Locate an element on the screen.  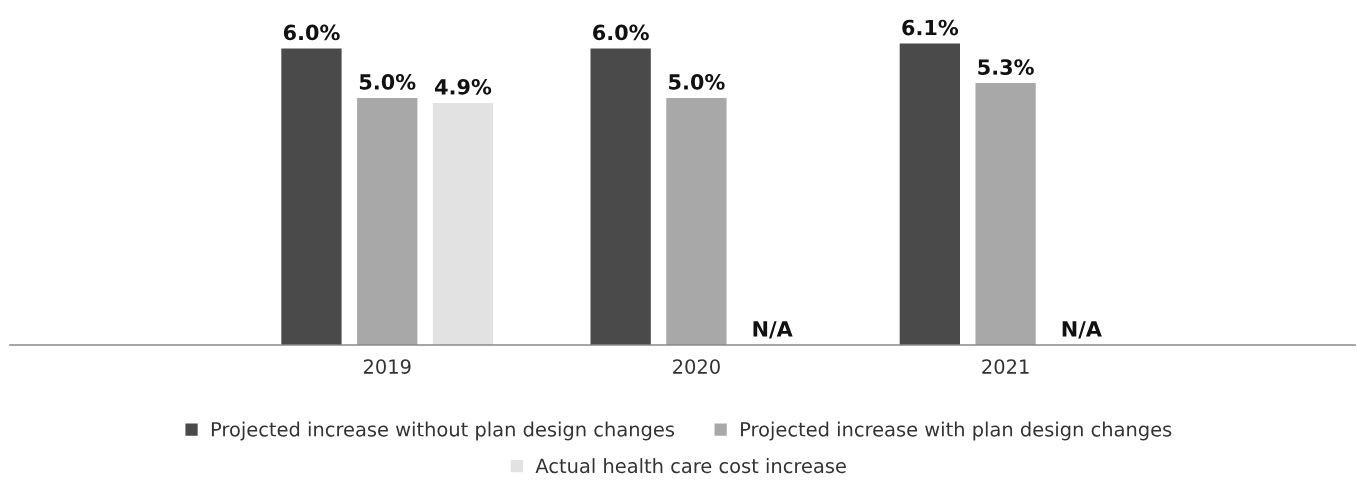
data-label: 5.3% is located at coordinates (1006, 67).